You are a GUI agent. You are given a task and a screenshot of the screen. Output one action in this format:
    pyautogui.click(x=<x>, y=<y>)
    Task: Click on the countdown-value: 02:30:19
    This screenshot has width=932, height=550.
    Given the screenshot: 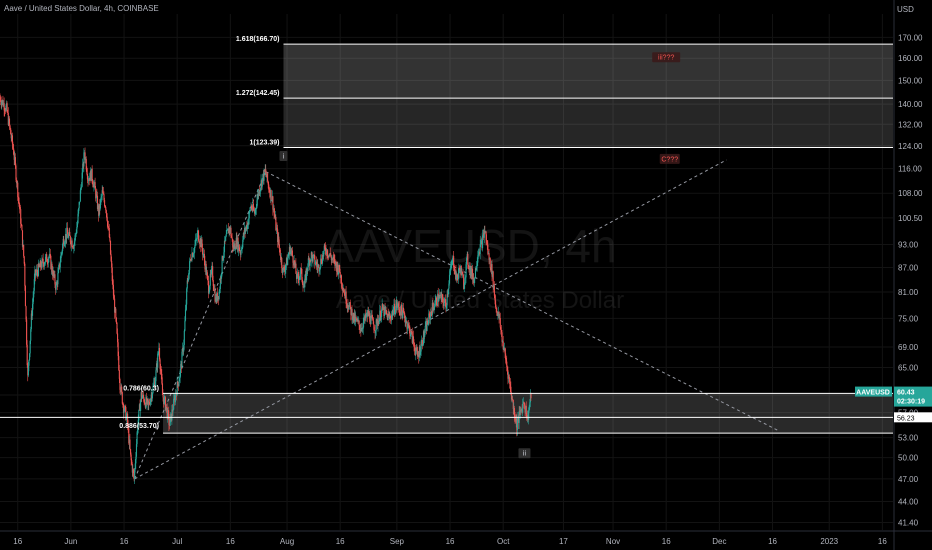 What is the action you would take?
    pyautogui.click(x=911, y=402)
    